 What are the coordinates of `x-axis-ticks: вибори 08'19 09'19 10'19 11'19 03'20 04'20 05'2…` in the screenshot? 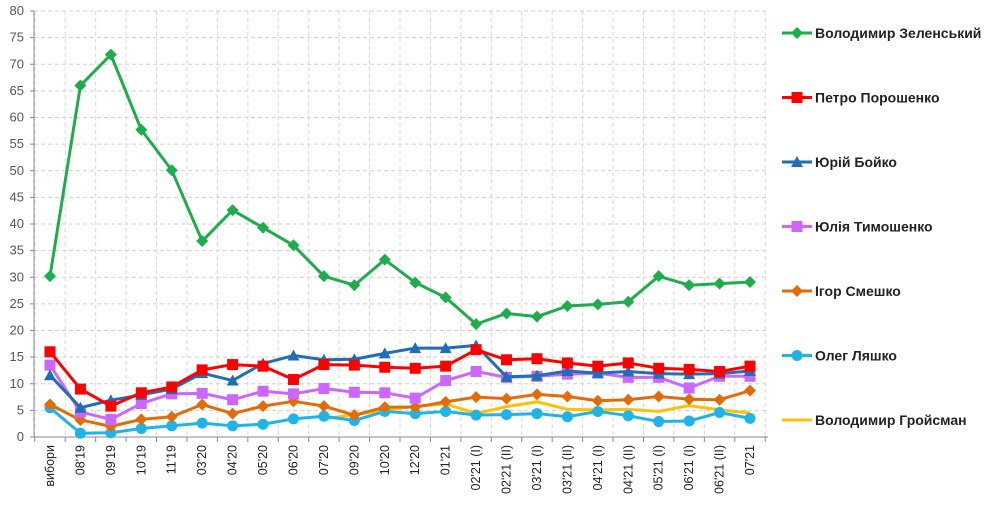 It's located at (400, 469).